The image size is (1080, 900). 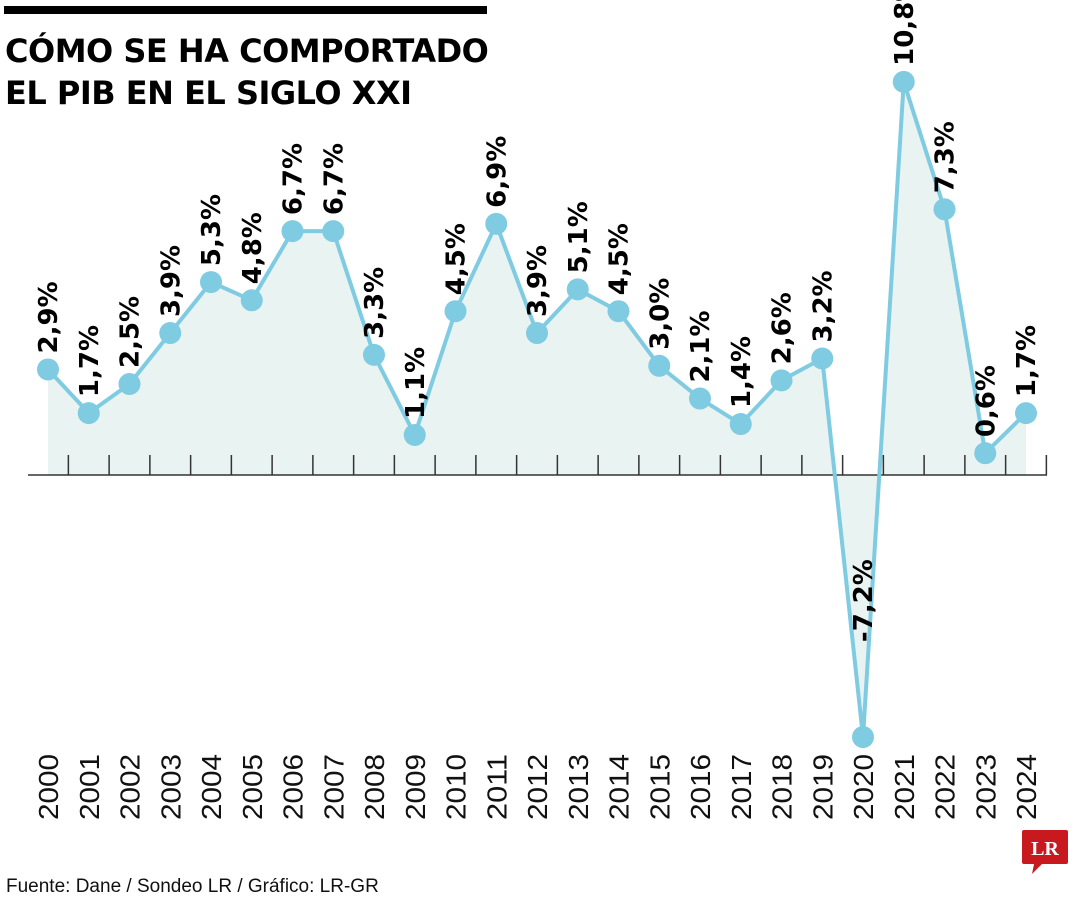 What do you see at coordinates (700, 787) in the screenshot?
I see `x-tick-label-2016: 2016` at bounding box center [700, 787].